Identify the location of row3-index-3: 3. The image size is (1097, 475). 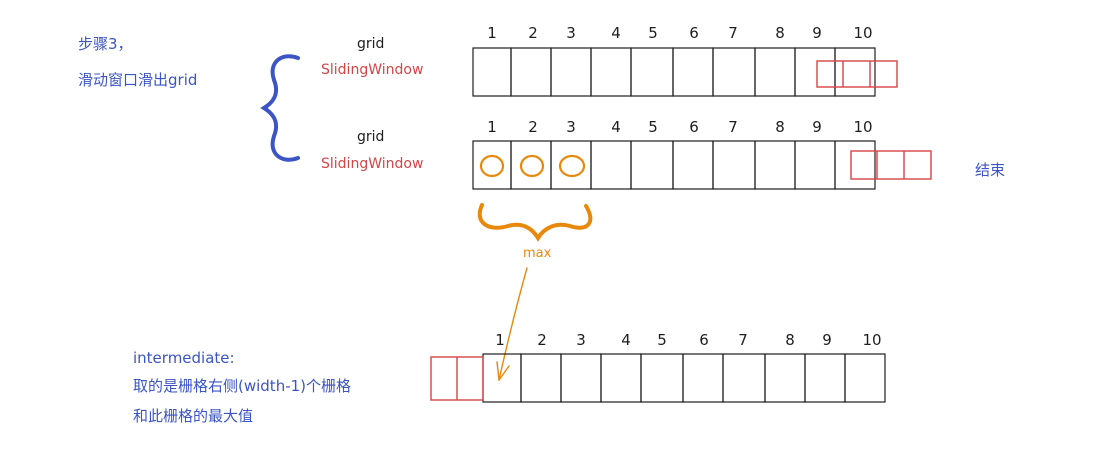
(581, 340).